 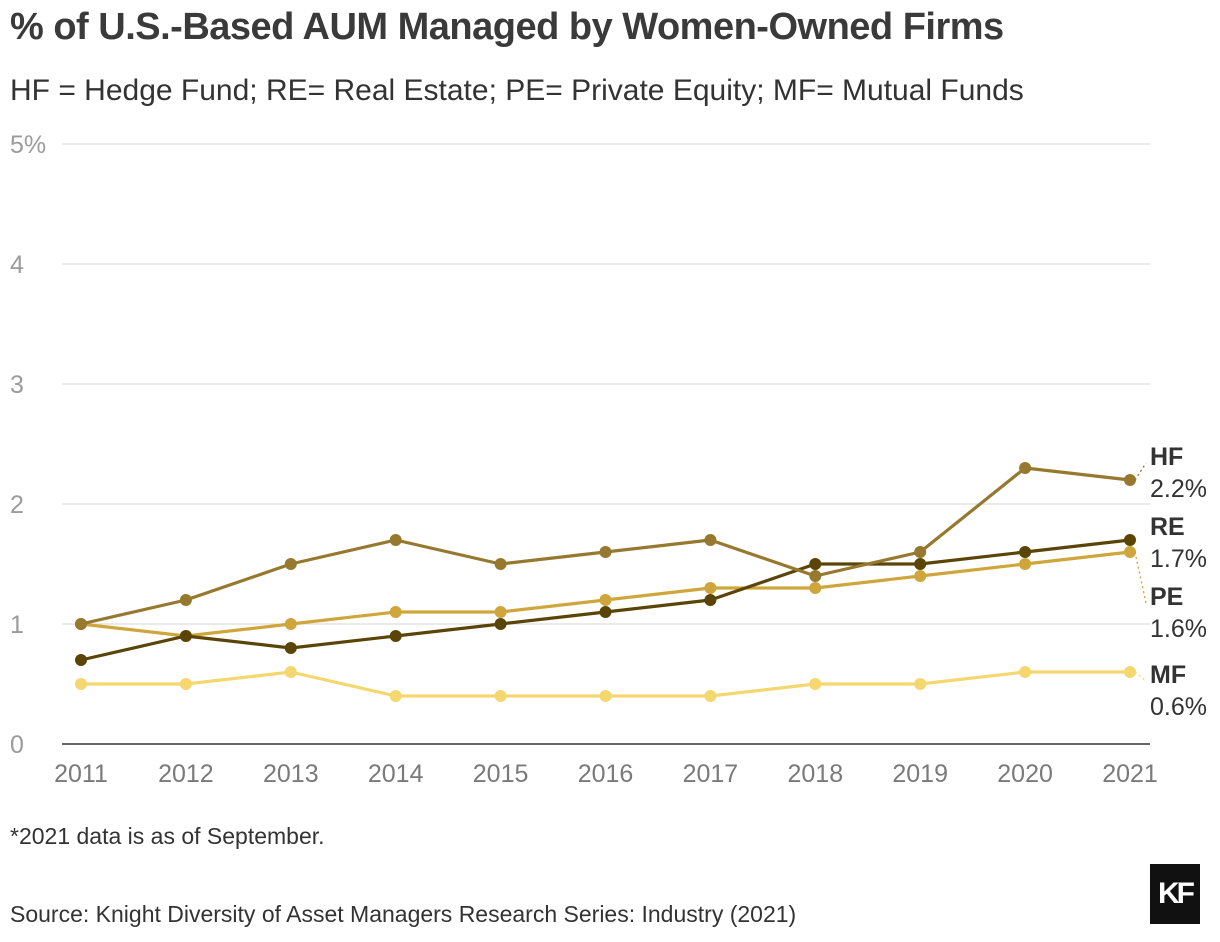 I want to click on label-leader-pe, so click(x=1140, y=577).